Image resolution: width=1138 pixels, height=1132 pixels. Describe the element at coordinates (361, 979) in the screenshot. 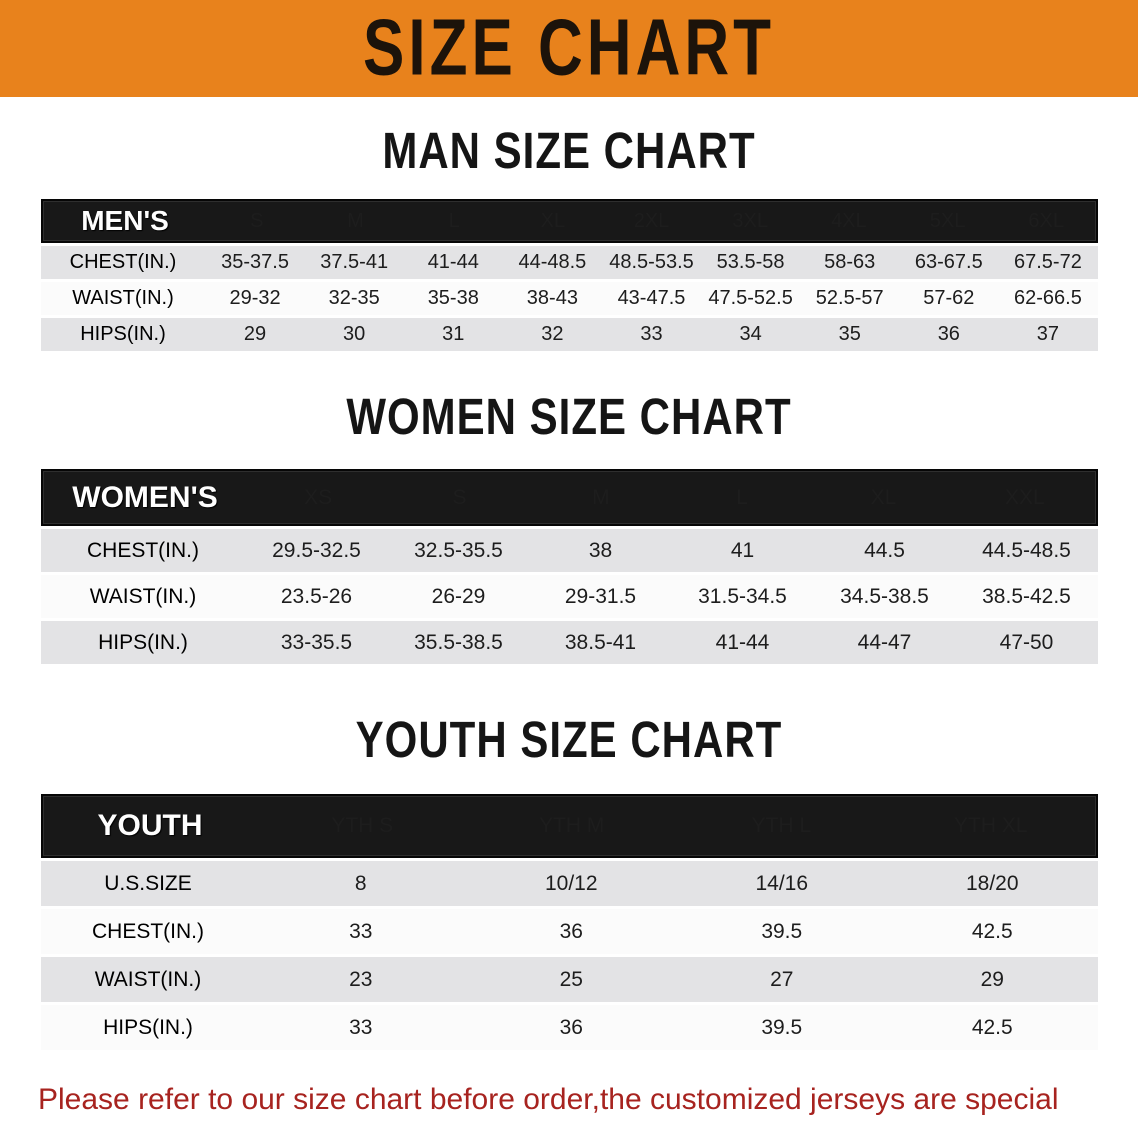

I see `size-value-cell: 23` at that location.